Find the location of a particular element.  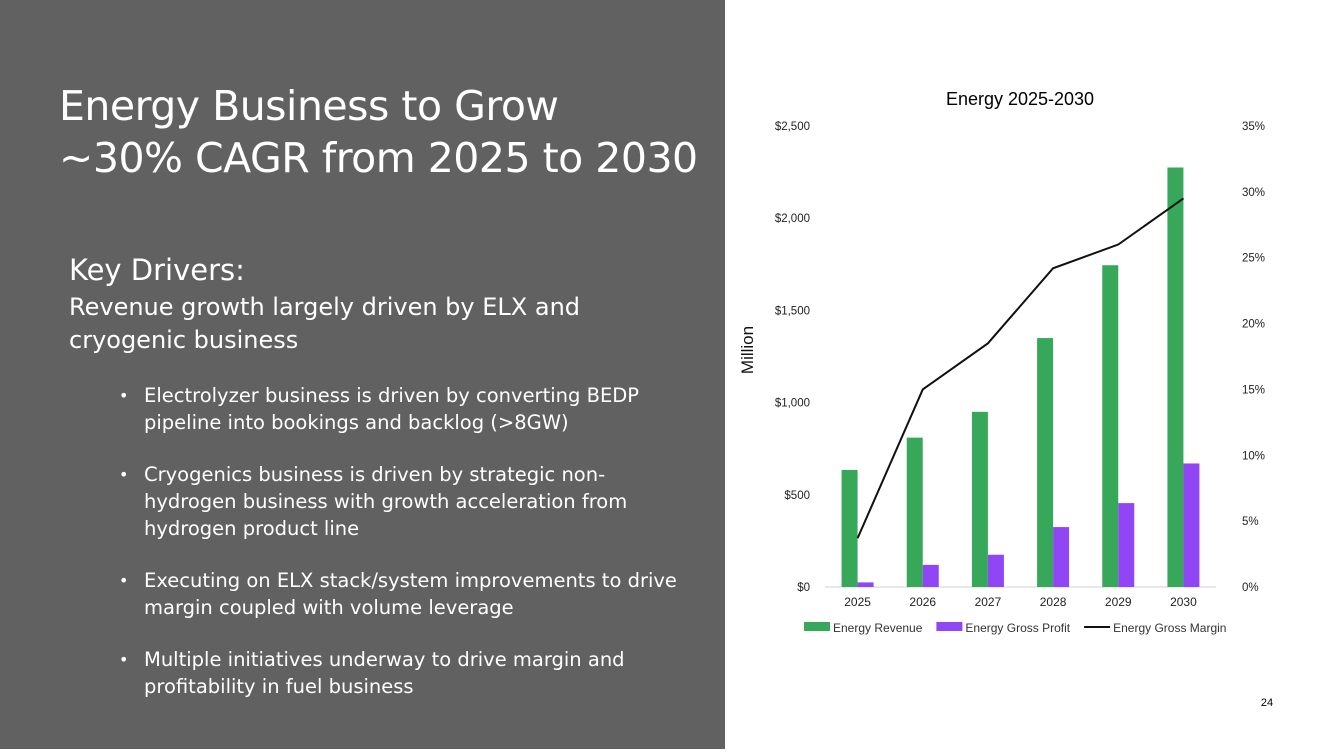

x-tick-label: 2028 is located at coordinates (1053, 602).